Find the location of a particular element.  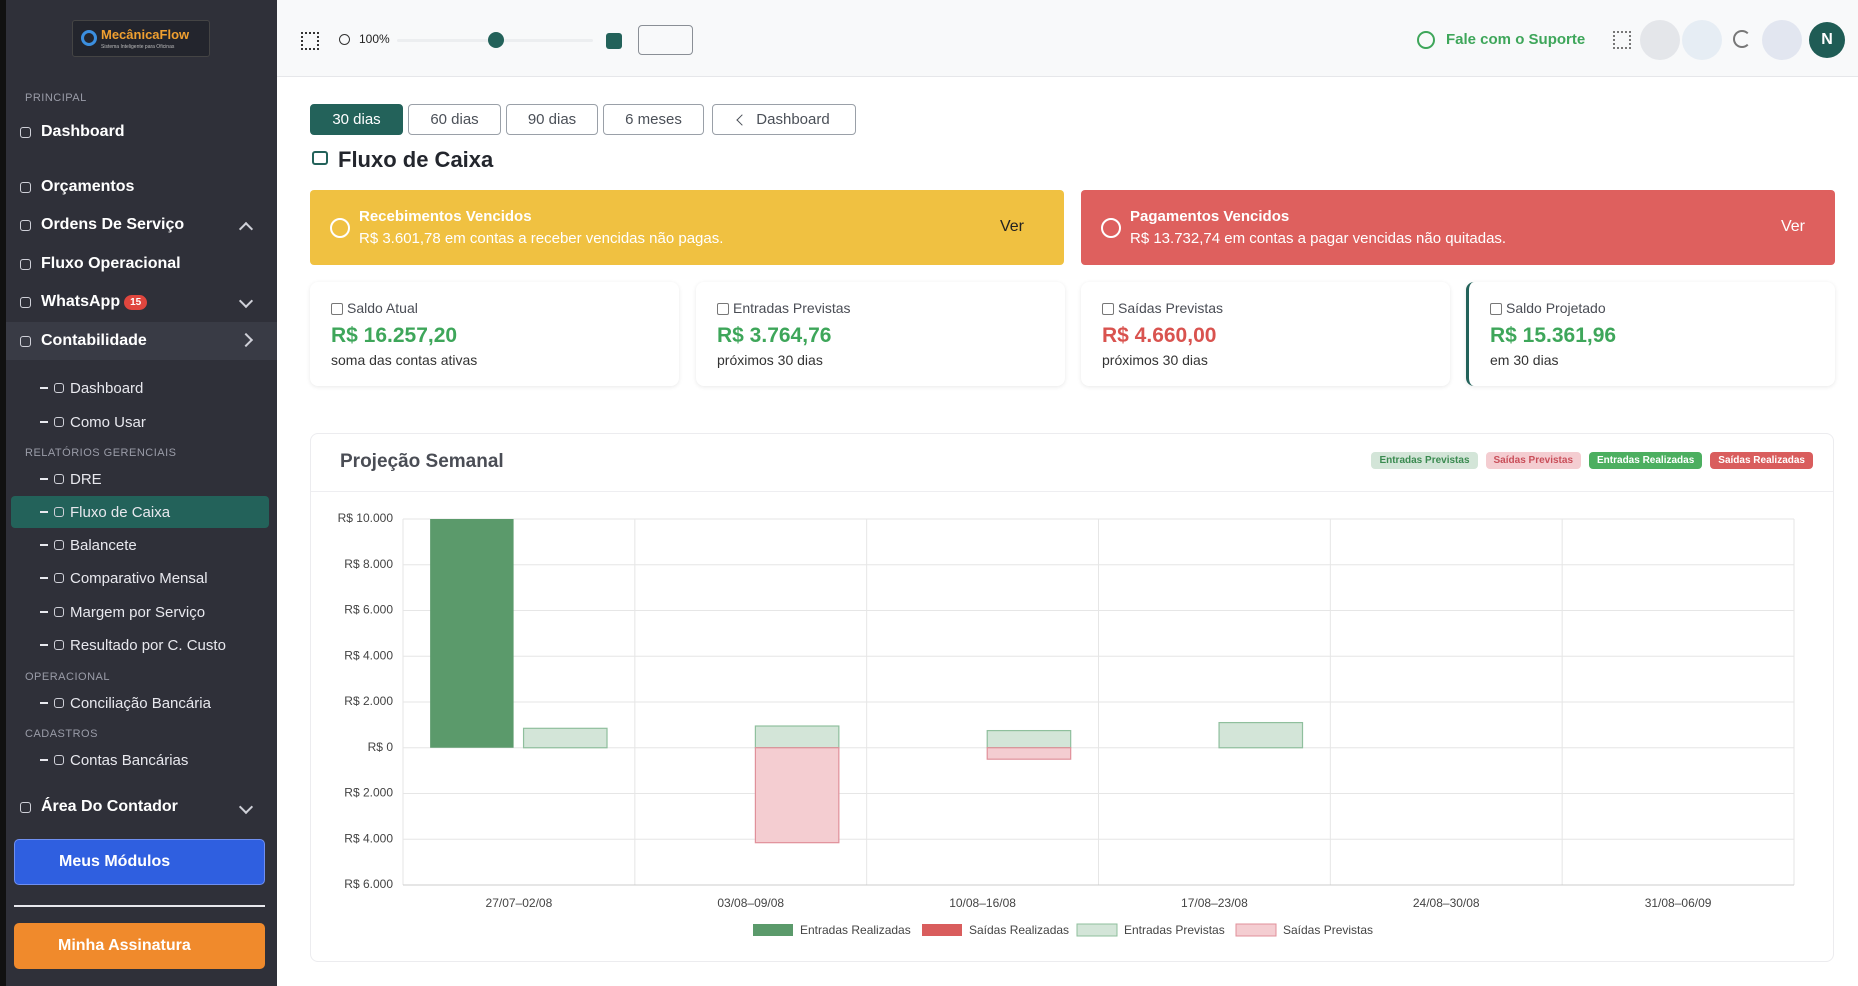

subscription-button: Minha Assinatura is located at coordinates (139, 946).